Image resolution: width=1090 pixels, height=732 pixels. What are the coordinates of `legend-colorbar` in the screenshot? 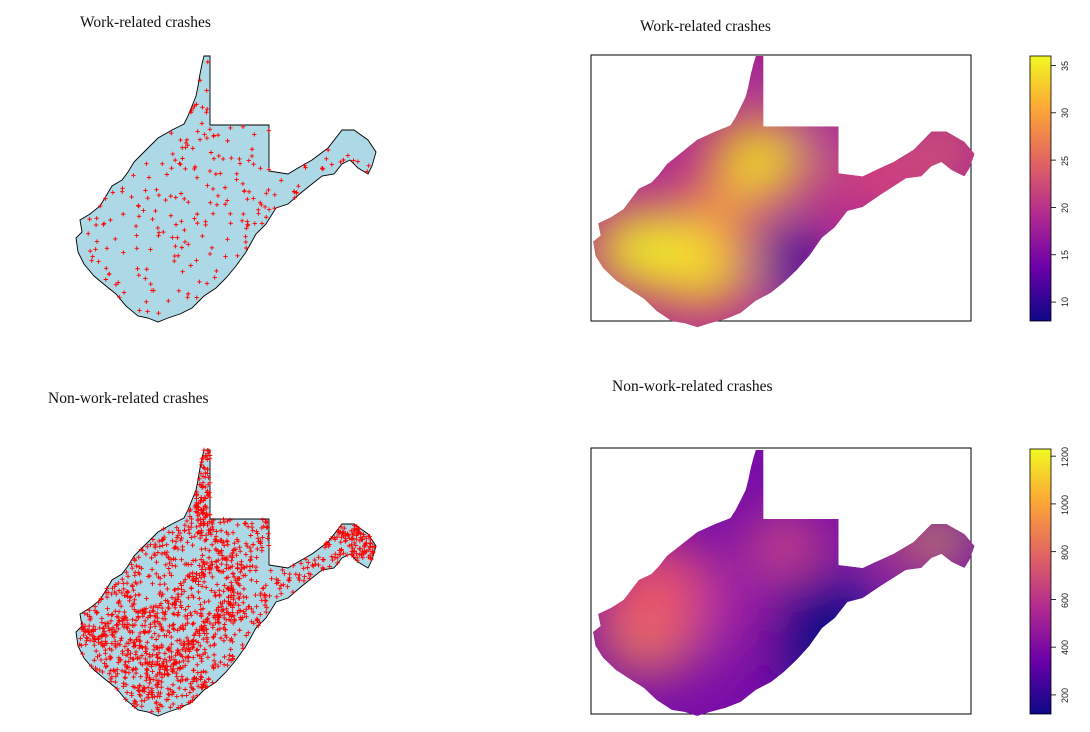 It's located at (1040, 188).